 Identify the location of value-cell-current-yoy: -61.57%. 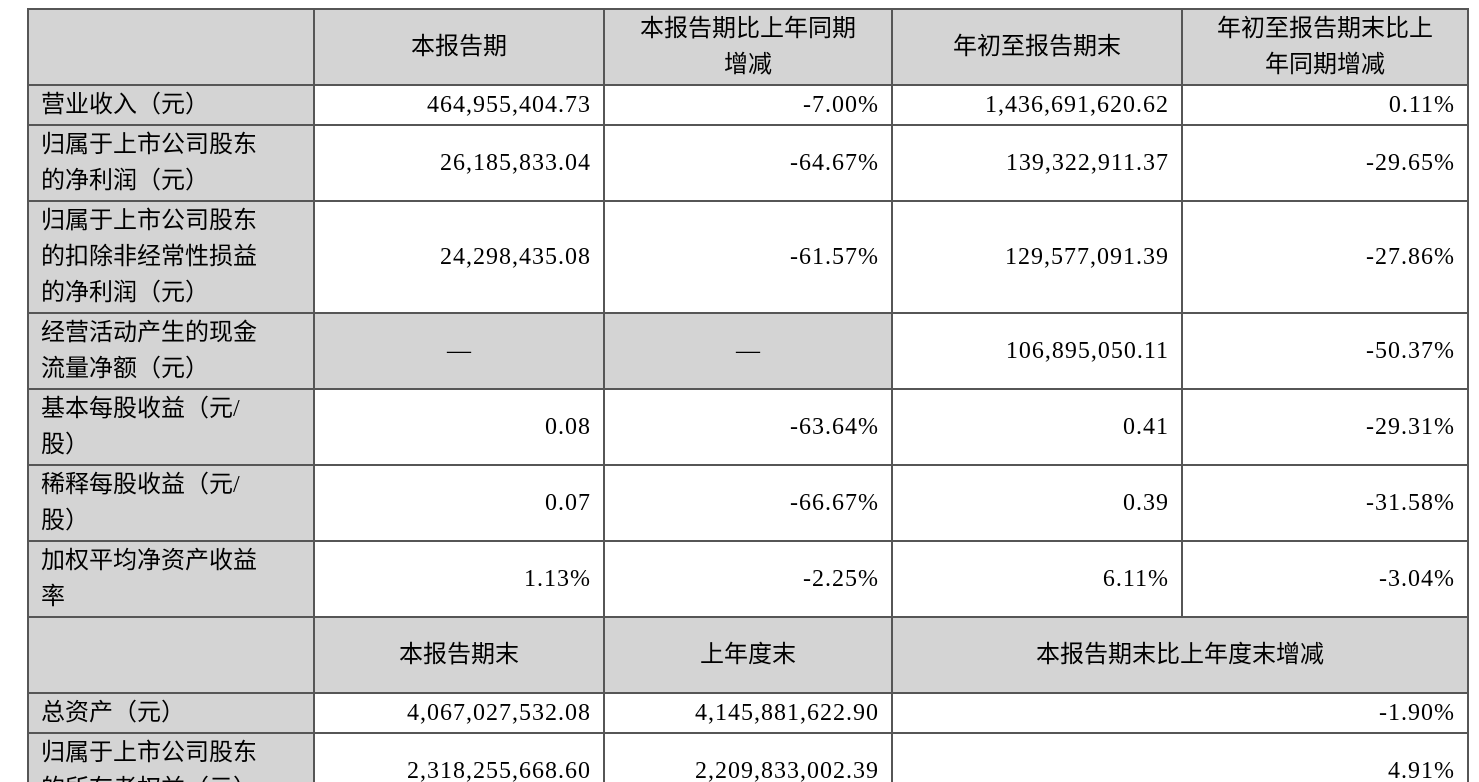
(748, 257).